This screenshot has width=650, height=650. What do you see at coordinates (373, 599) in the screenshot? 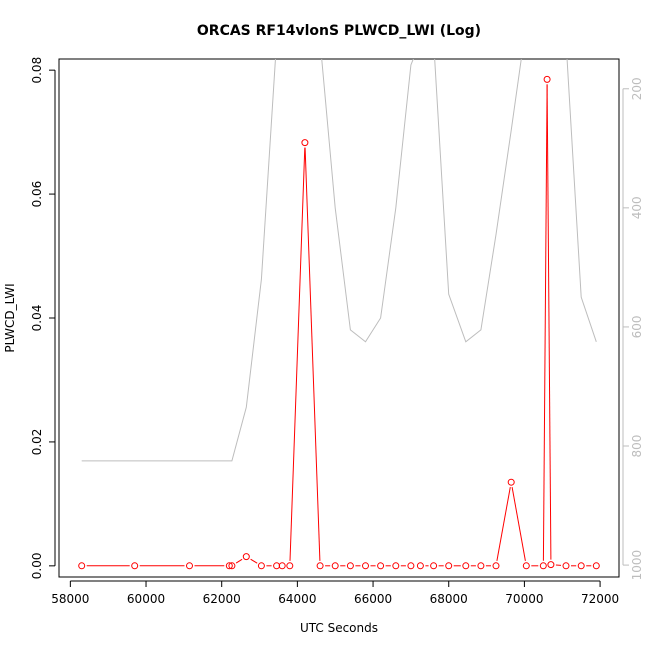
I see `x-tick-label: 66000` at bounding box center [373, 599].